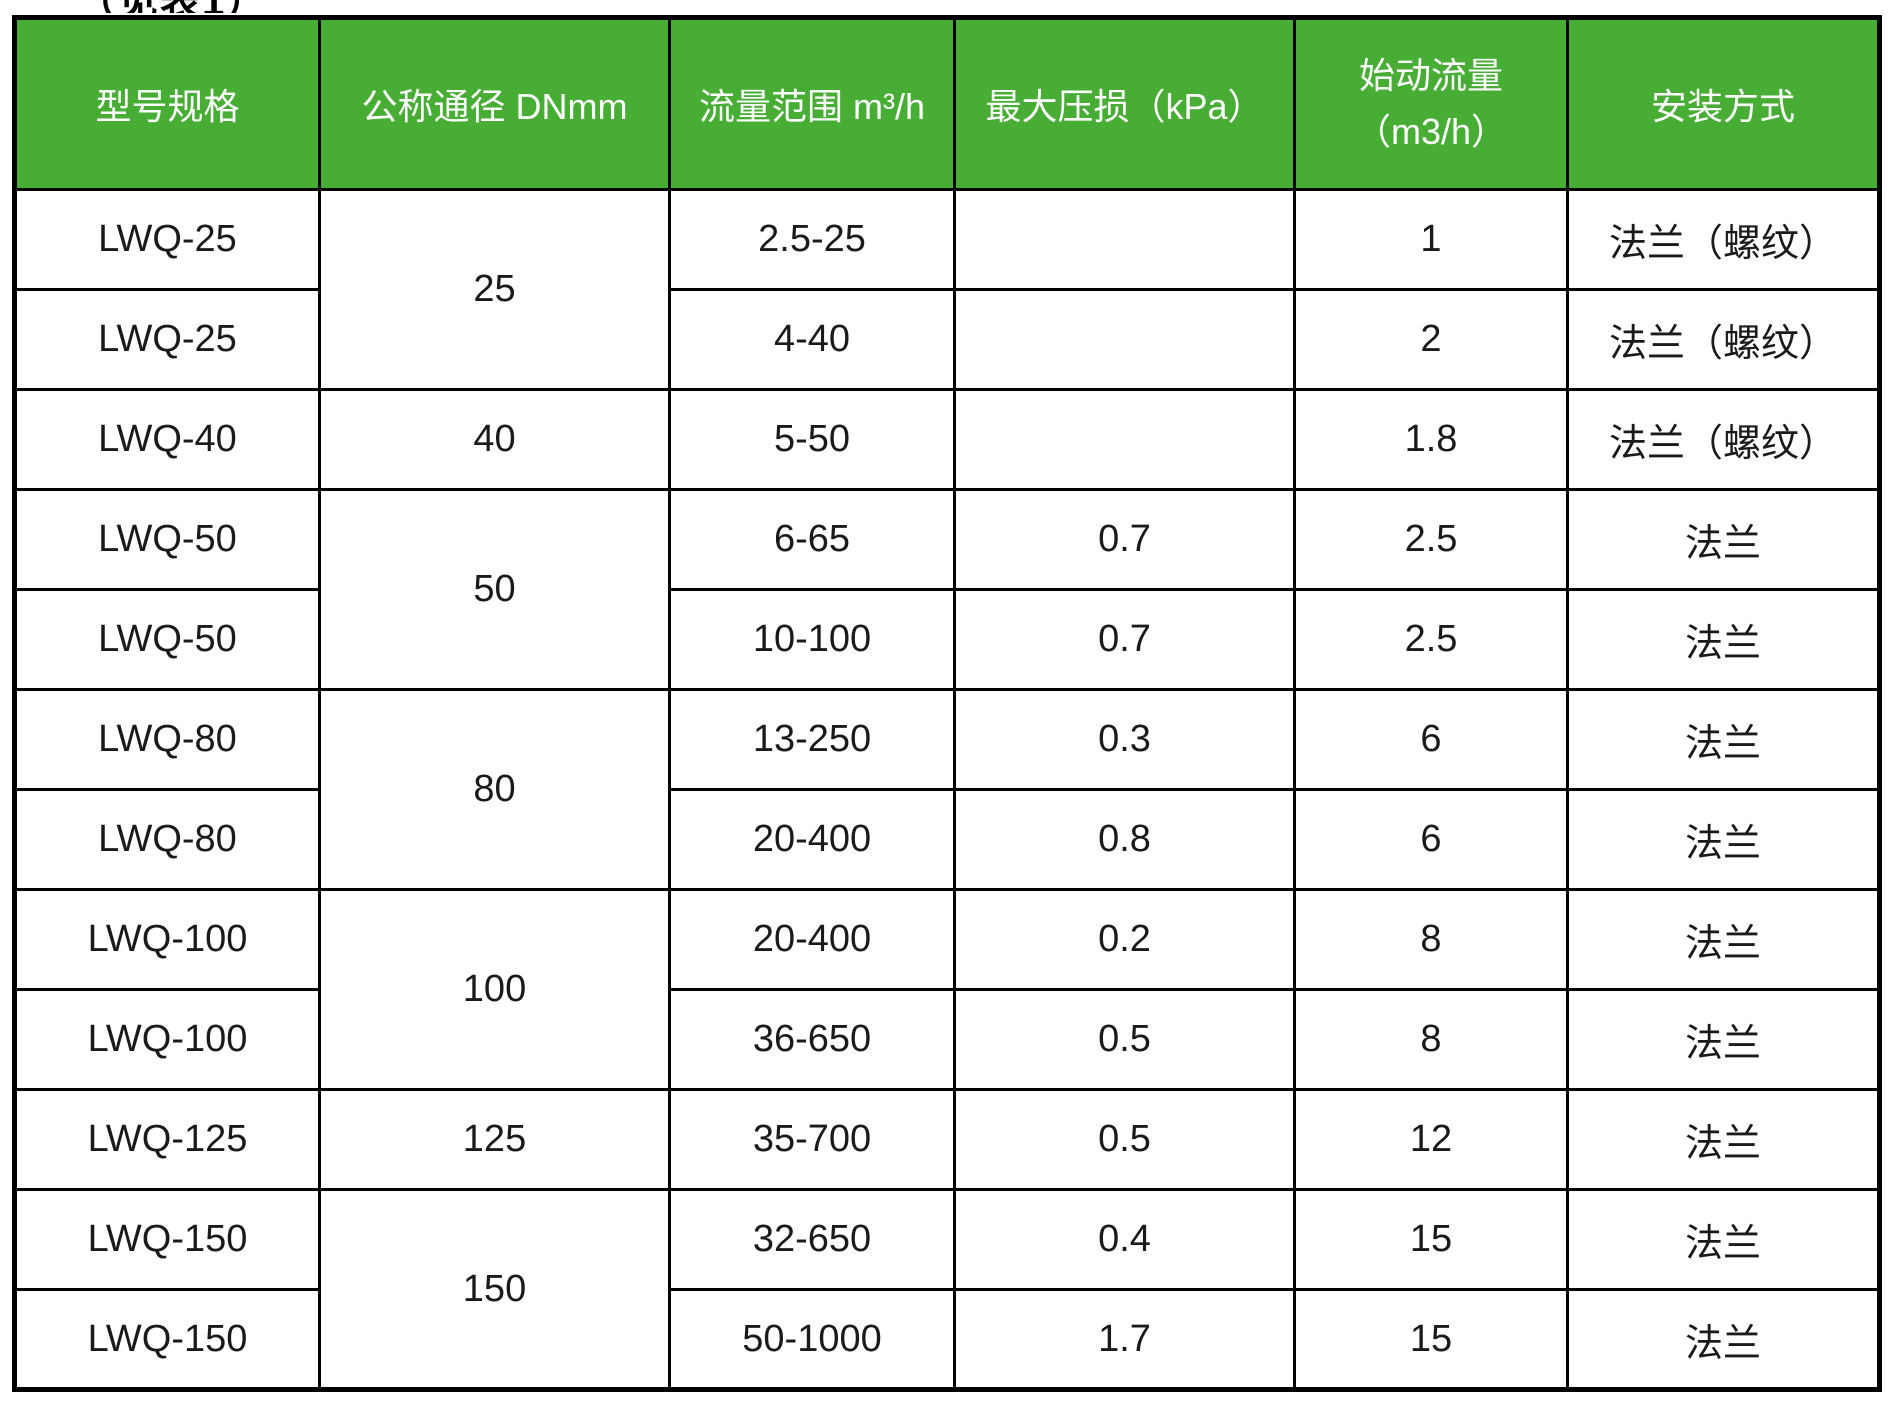  Describe the element at coordinates (494, 589) in the screenshot. I see `cell-dn: 50` at that location.